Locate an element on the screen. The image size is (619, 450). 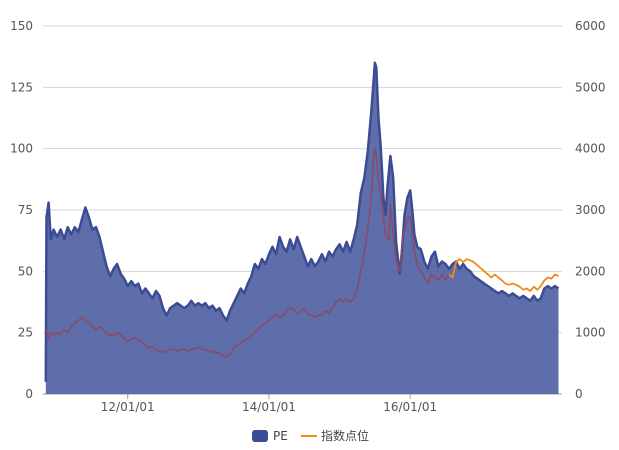
legend-item-index: 指数点位 is located at coordinates (335, 435).